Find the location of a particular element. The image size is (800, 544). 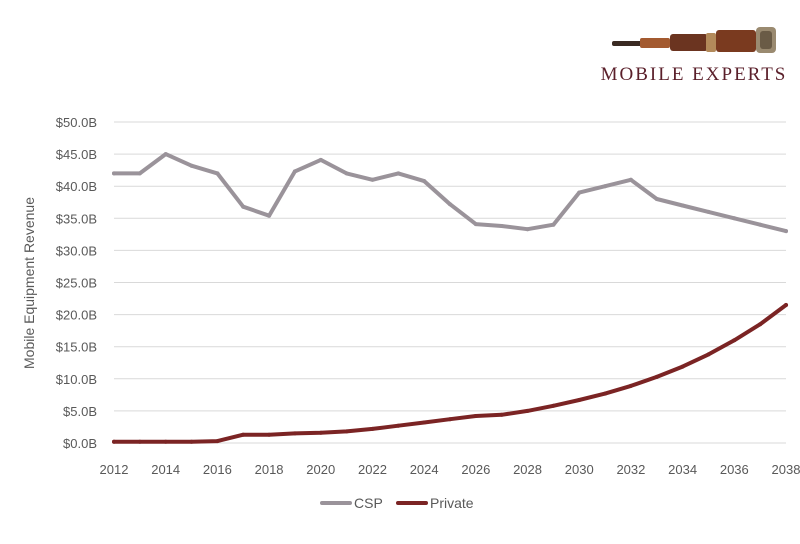

legend-label-private: Private is located at coordinates (452, 503).